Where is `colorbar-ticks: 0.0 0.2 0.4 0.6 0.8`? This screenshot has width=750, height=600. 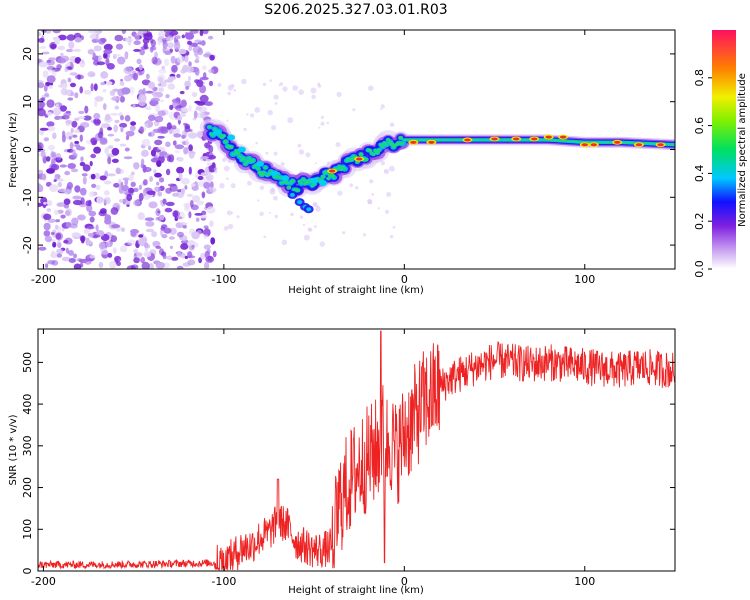
colorbar-ticks: 0.0 0.2 0.4 0.6 0.8 is located at coordinates (702, 173).